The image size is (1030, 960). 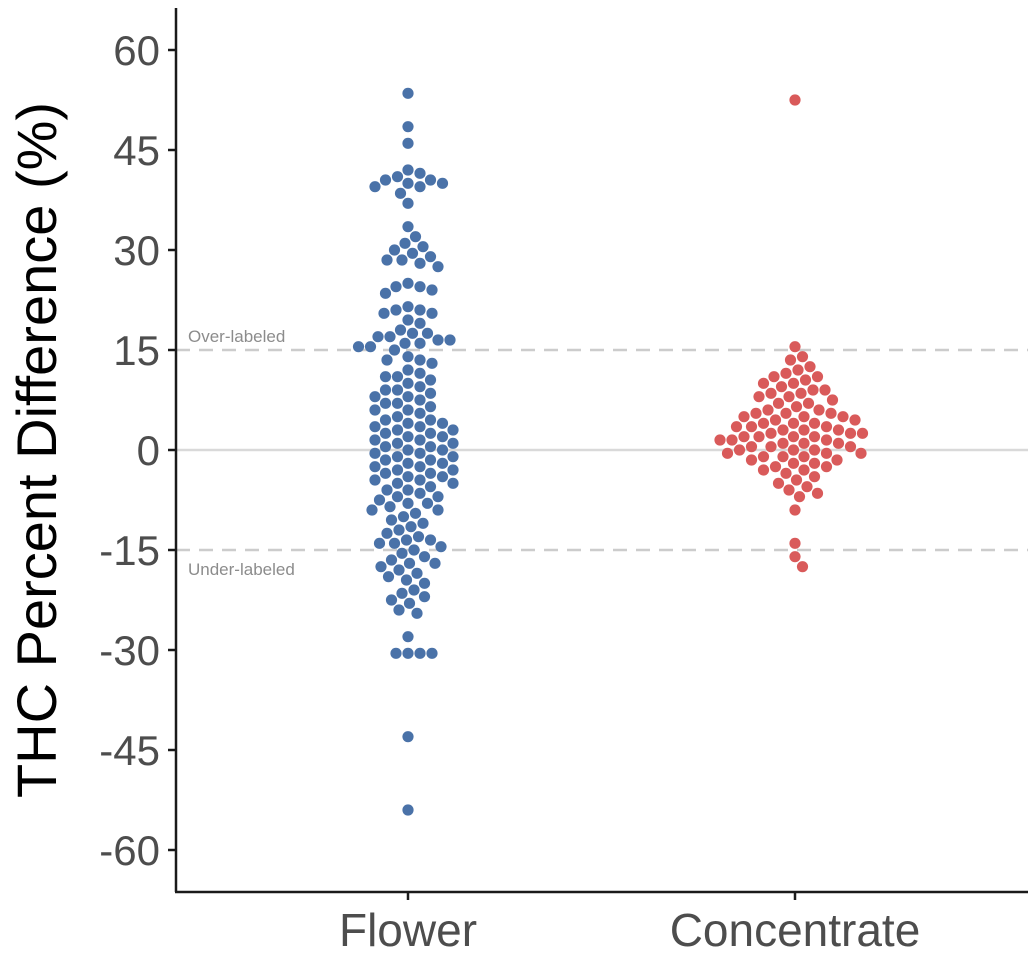 I want to click on y-tick-label: 60, so click(x=136, y=50).